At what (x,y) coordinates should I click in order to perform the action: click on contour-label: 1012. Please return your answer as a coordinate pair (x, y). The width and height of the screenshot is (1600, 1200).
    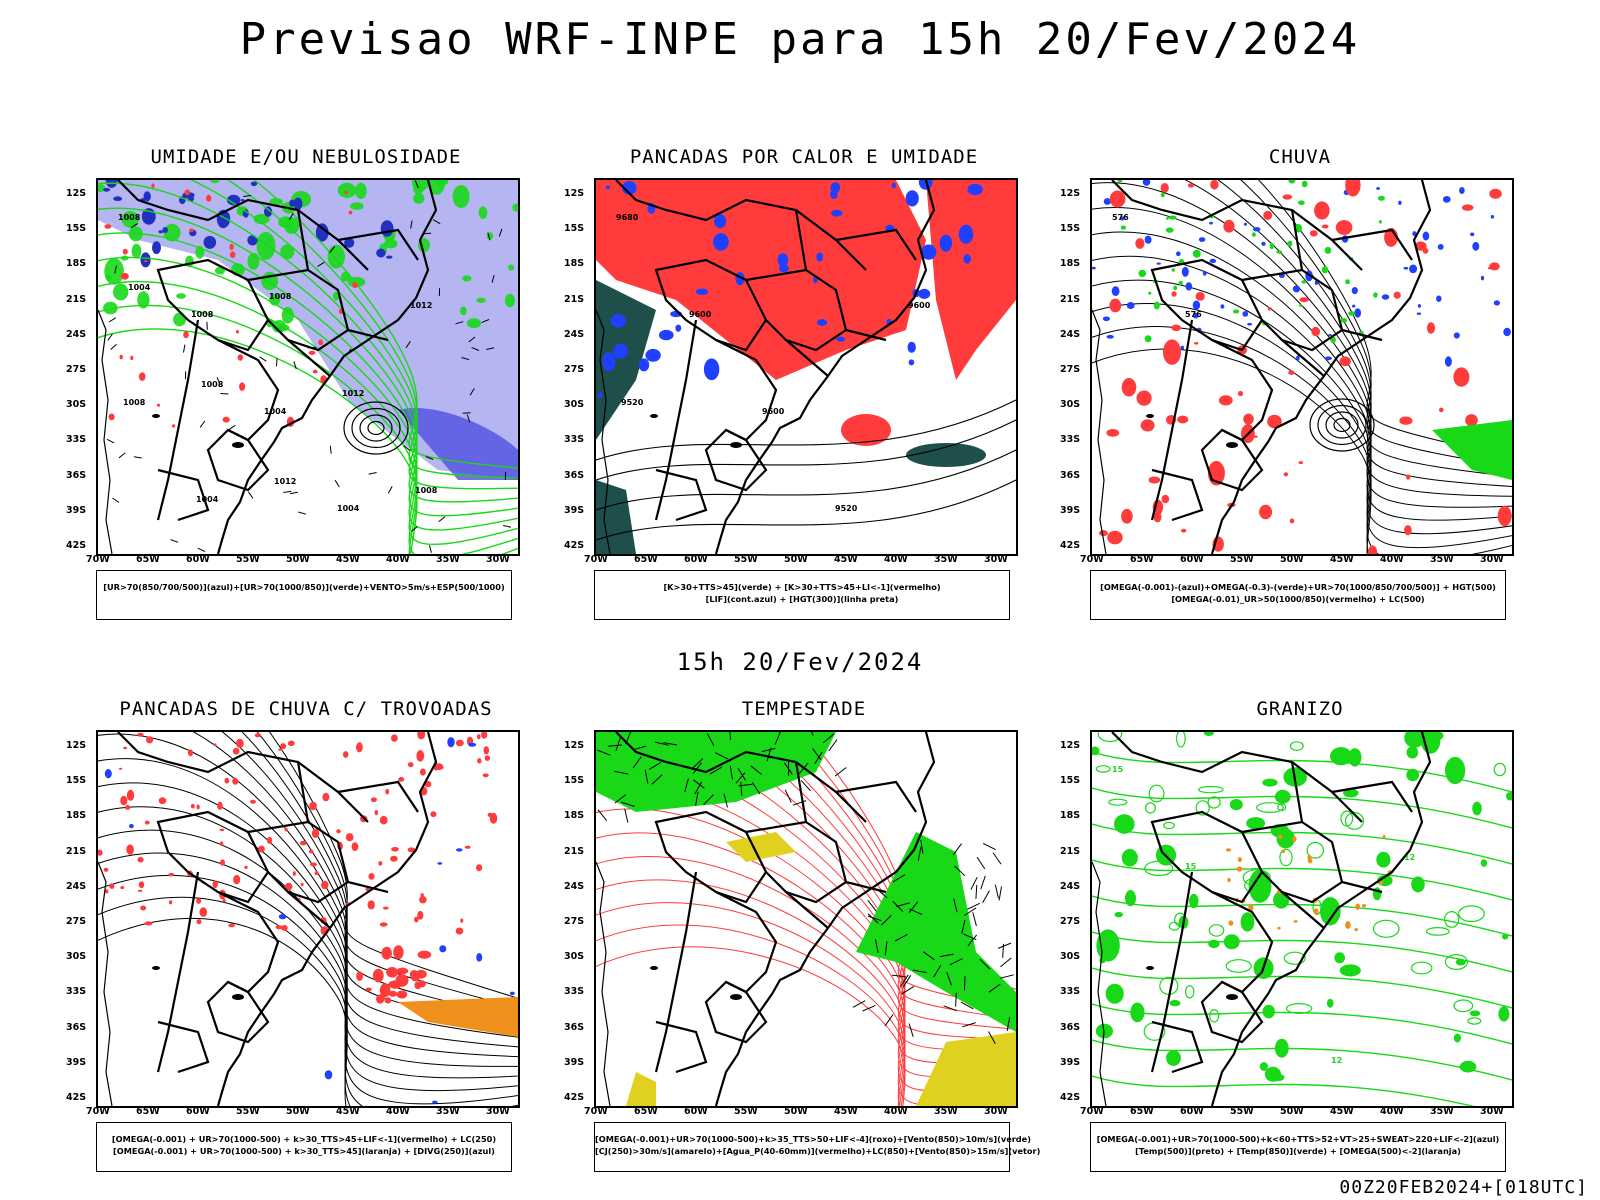
    Looking at the image, I should click on (285, 481).